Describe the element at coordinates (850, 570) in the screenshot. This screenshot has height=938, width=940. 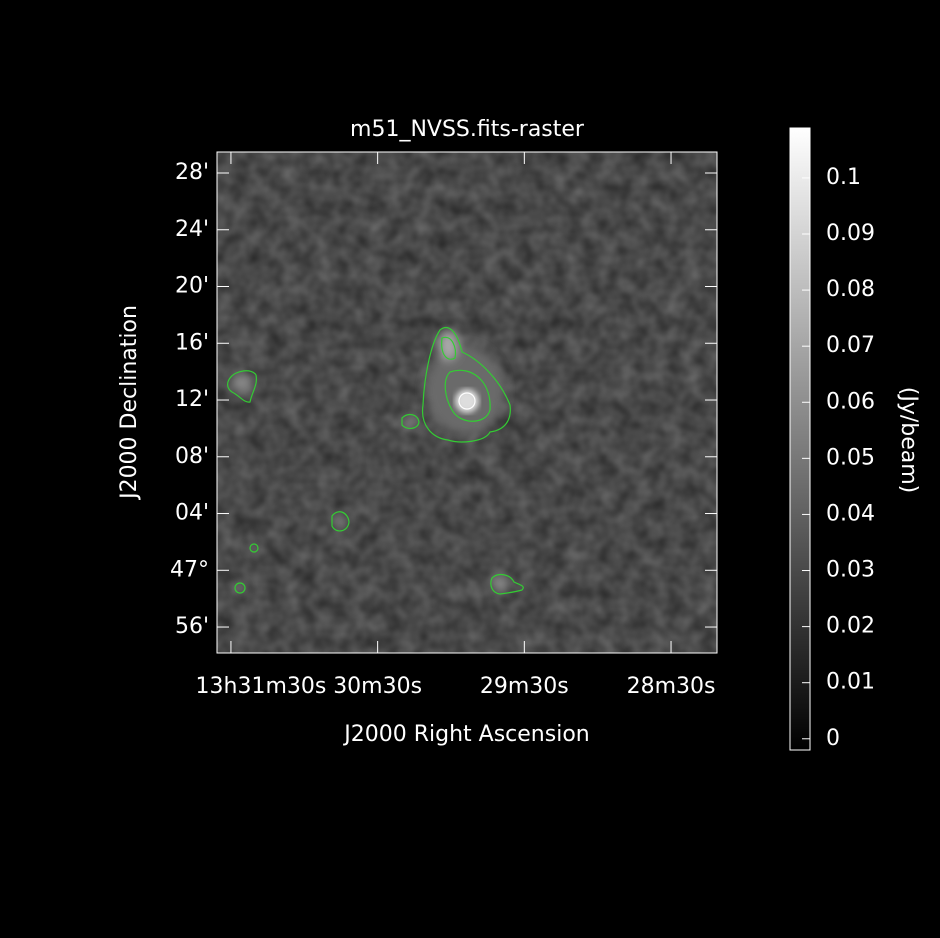
I see `colorbar-tick-label: 0.03` at that location.